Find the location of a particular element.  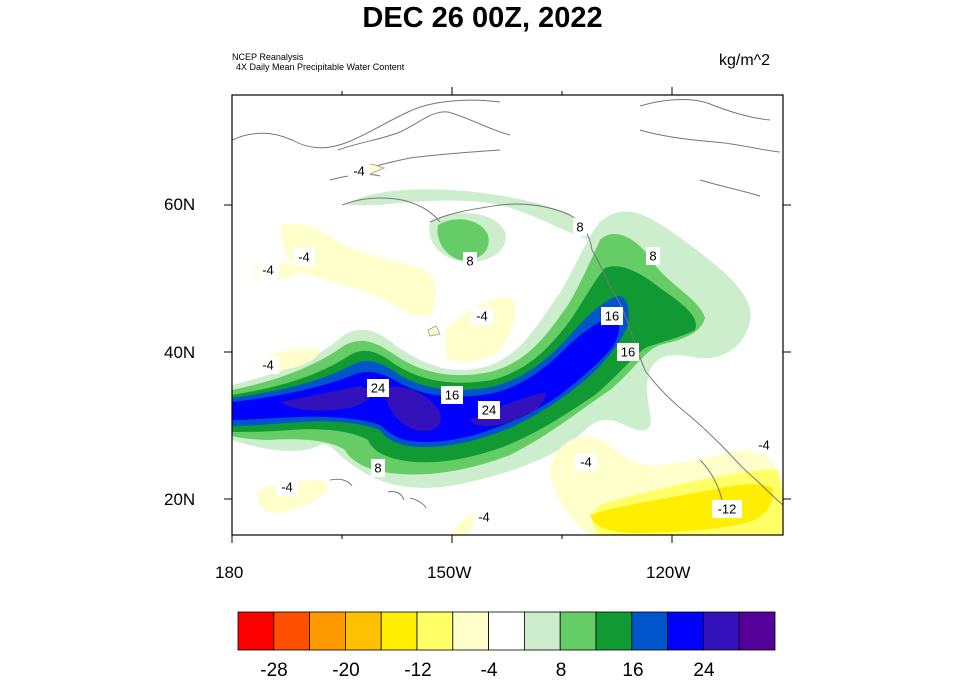

colorbar is located at coordinates (506, 631).